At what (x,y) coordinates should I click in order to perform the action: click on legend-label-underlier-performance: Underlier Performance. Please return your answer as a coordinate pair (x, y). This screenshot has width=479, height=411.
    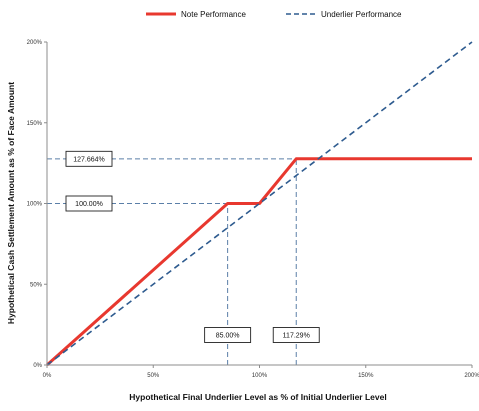
    Looking at the image, I should click on (361, 14).